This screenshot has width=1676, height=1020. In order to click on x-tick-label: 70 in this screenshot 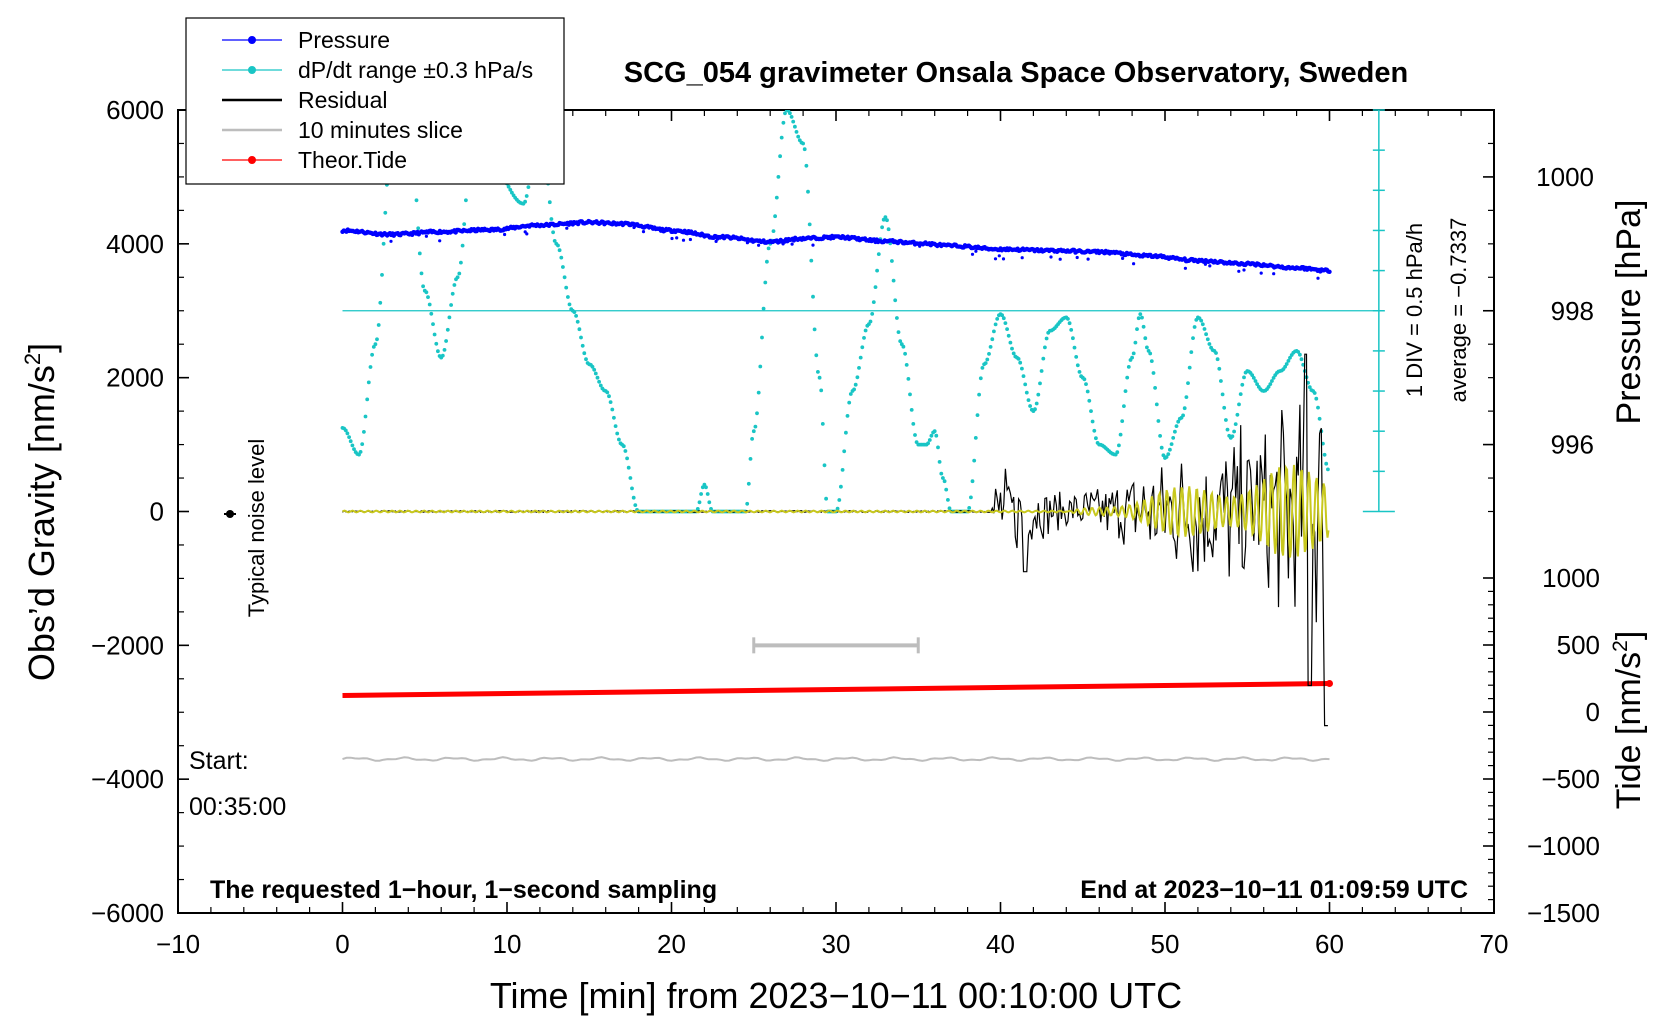, I will do `click(1494, 944)`.